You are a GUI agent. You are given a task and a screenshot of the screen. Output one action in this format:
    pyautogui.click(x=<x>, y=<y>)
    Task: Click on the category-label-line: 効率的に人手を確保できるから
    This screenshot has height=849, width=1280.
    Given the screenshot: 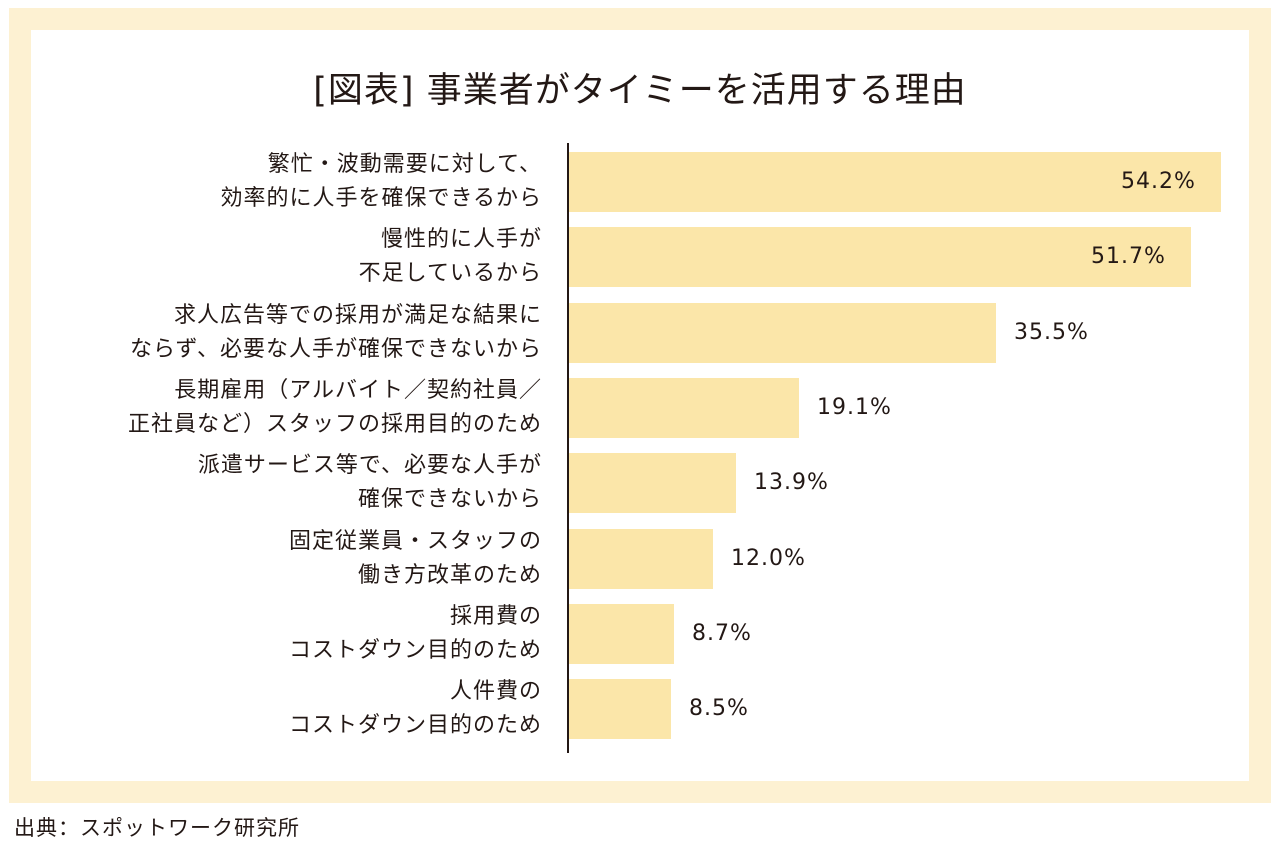 What is the action you would take?
    pyautogui.click(x=381, y=198)
    